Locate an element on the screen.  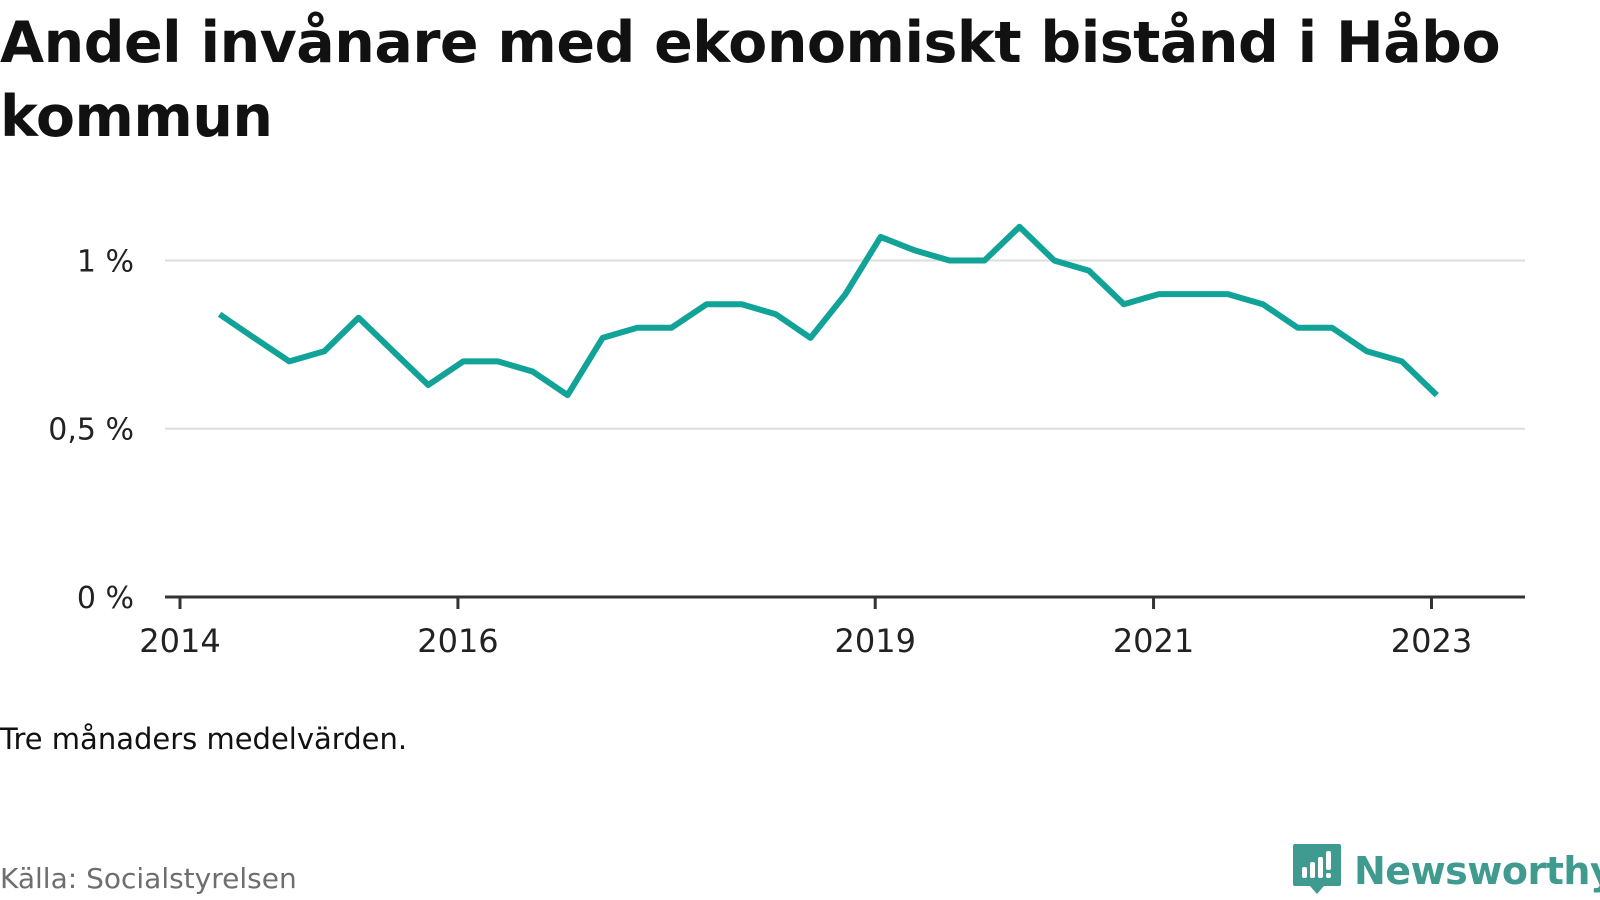
newsworthy-logo-icon is located at coordinates (1317, 869).